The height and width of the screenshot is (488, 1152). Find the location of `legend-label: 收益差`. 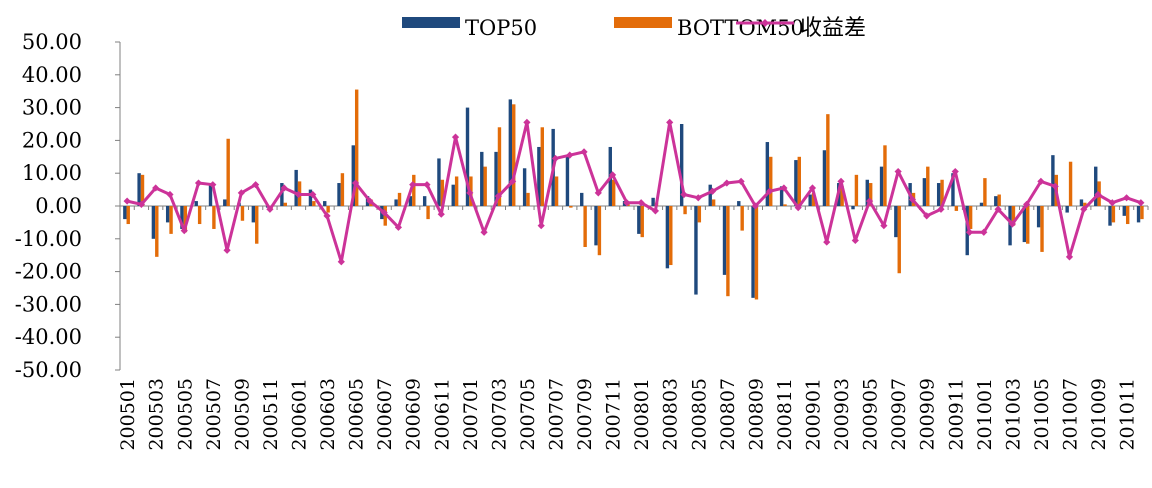

legend-label: 收益差 is located at coordinates (833, 28).